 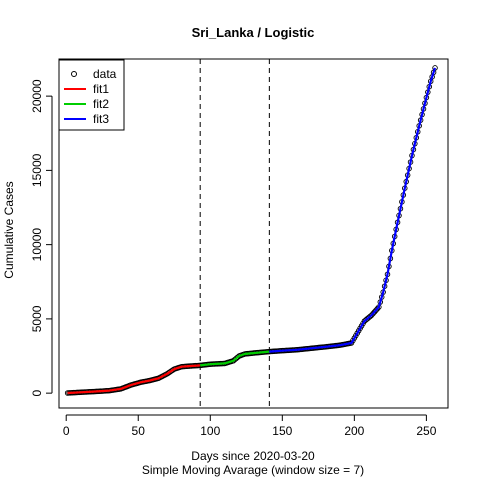 What do you see at coordinates (210, 431) in the screenshot?
I see `x-tick-label-100: 100` at bounding box center [210, 431].